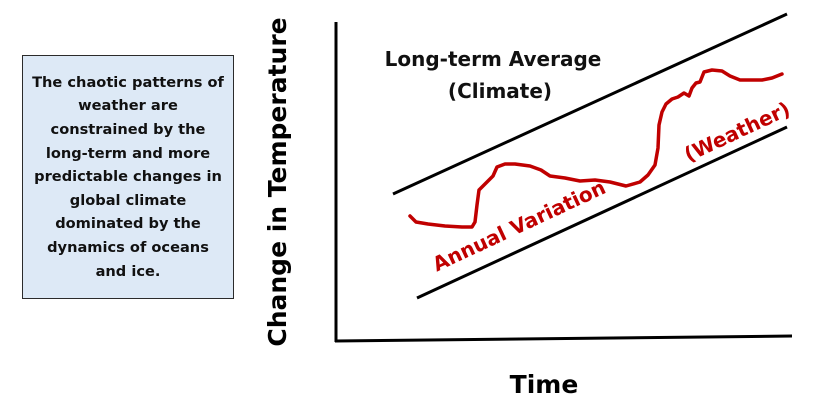 This screenshot has width=837, height=403. Describe the element at coordinates (493, 59) in the screenshot. I see `climate-label-line1: Long-term Average` at that location.